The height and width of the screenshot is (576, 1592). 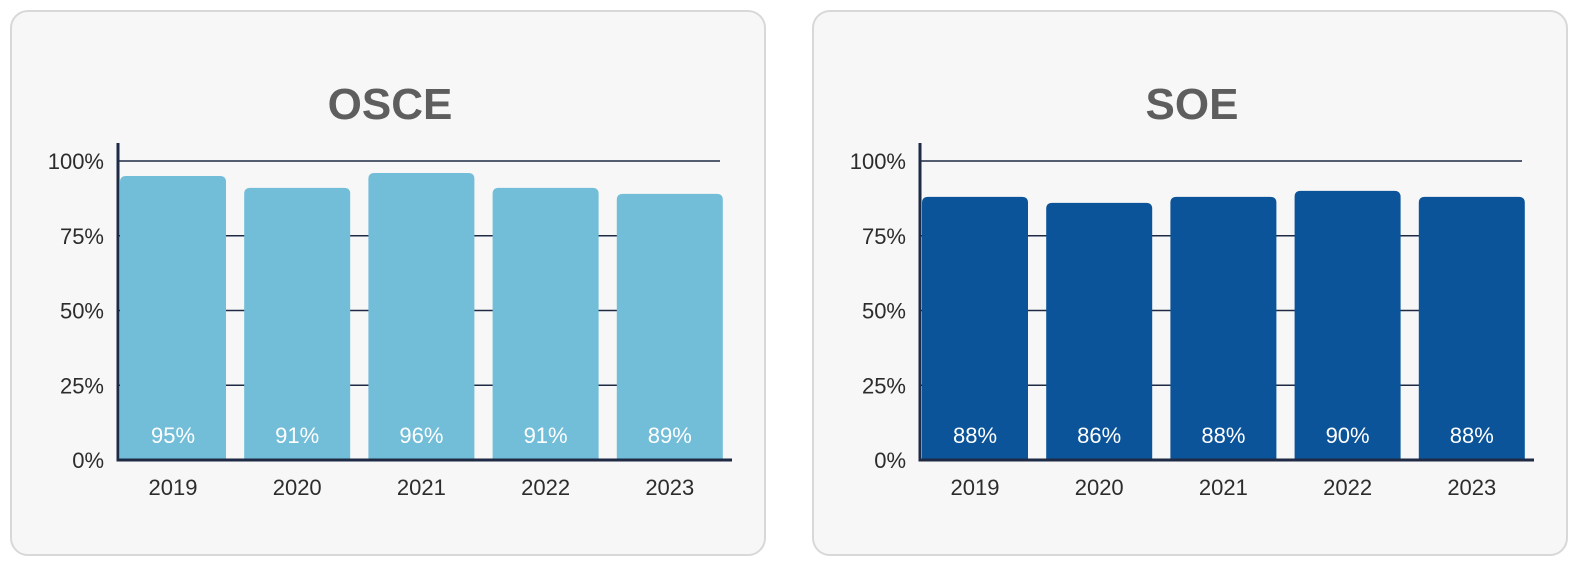 What do you see at coordinates (421, 435) in the screenshot?
I see `data-label: 96%` at bounding box center [421, 435].